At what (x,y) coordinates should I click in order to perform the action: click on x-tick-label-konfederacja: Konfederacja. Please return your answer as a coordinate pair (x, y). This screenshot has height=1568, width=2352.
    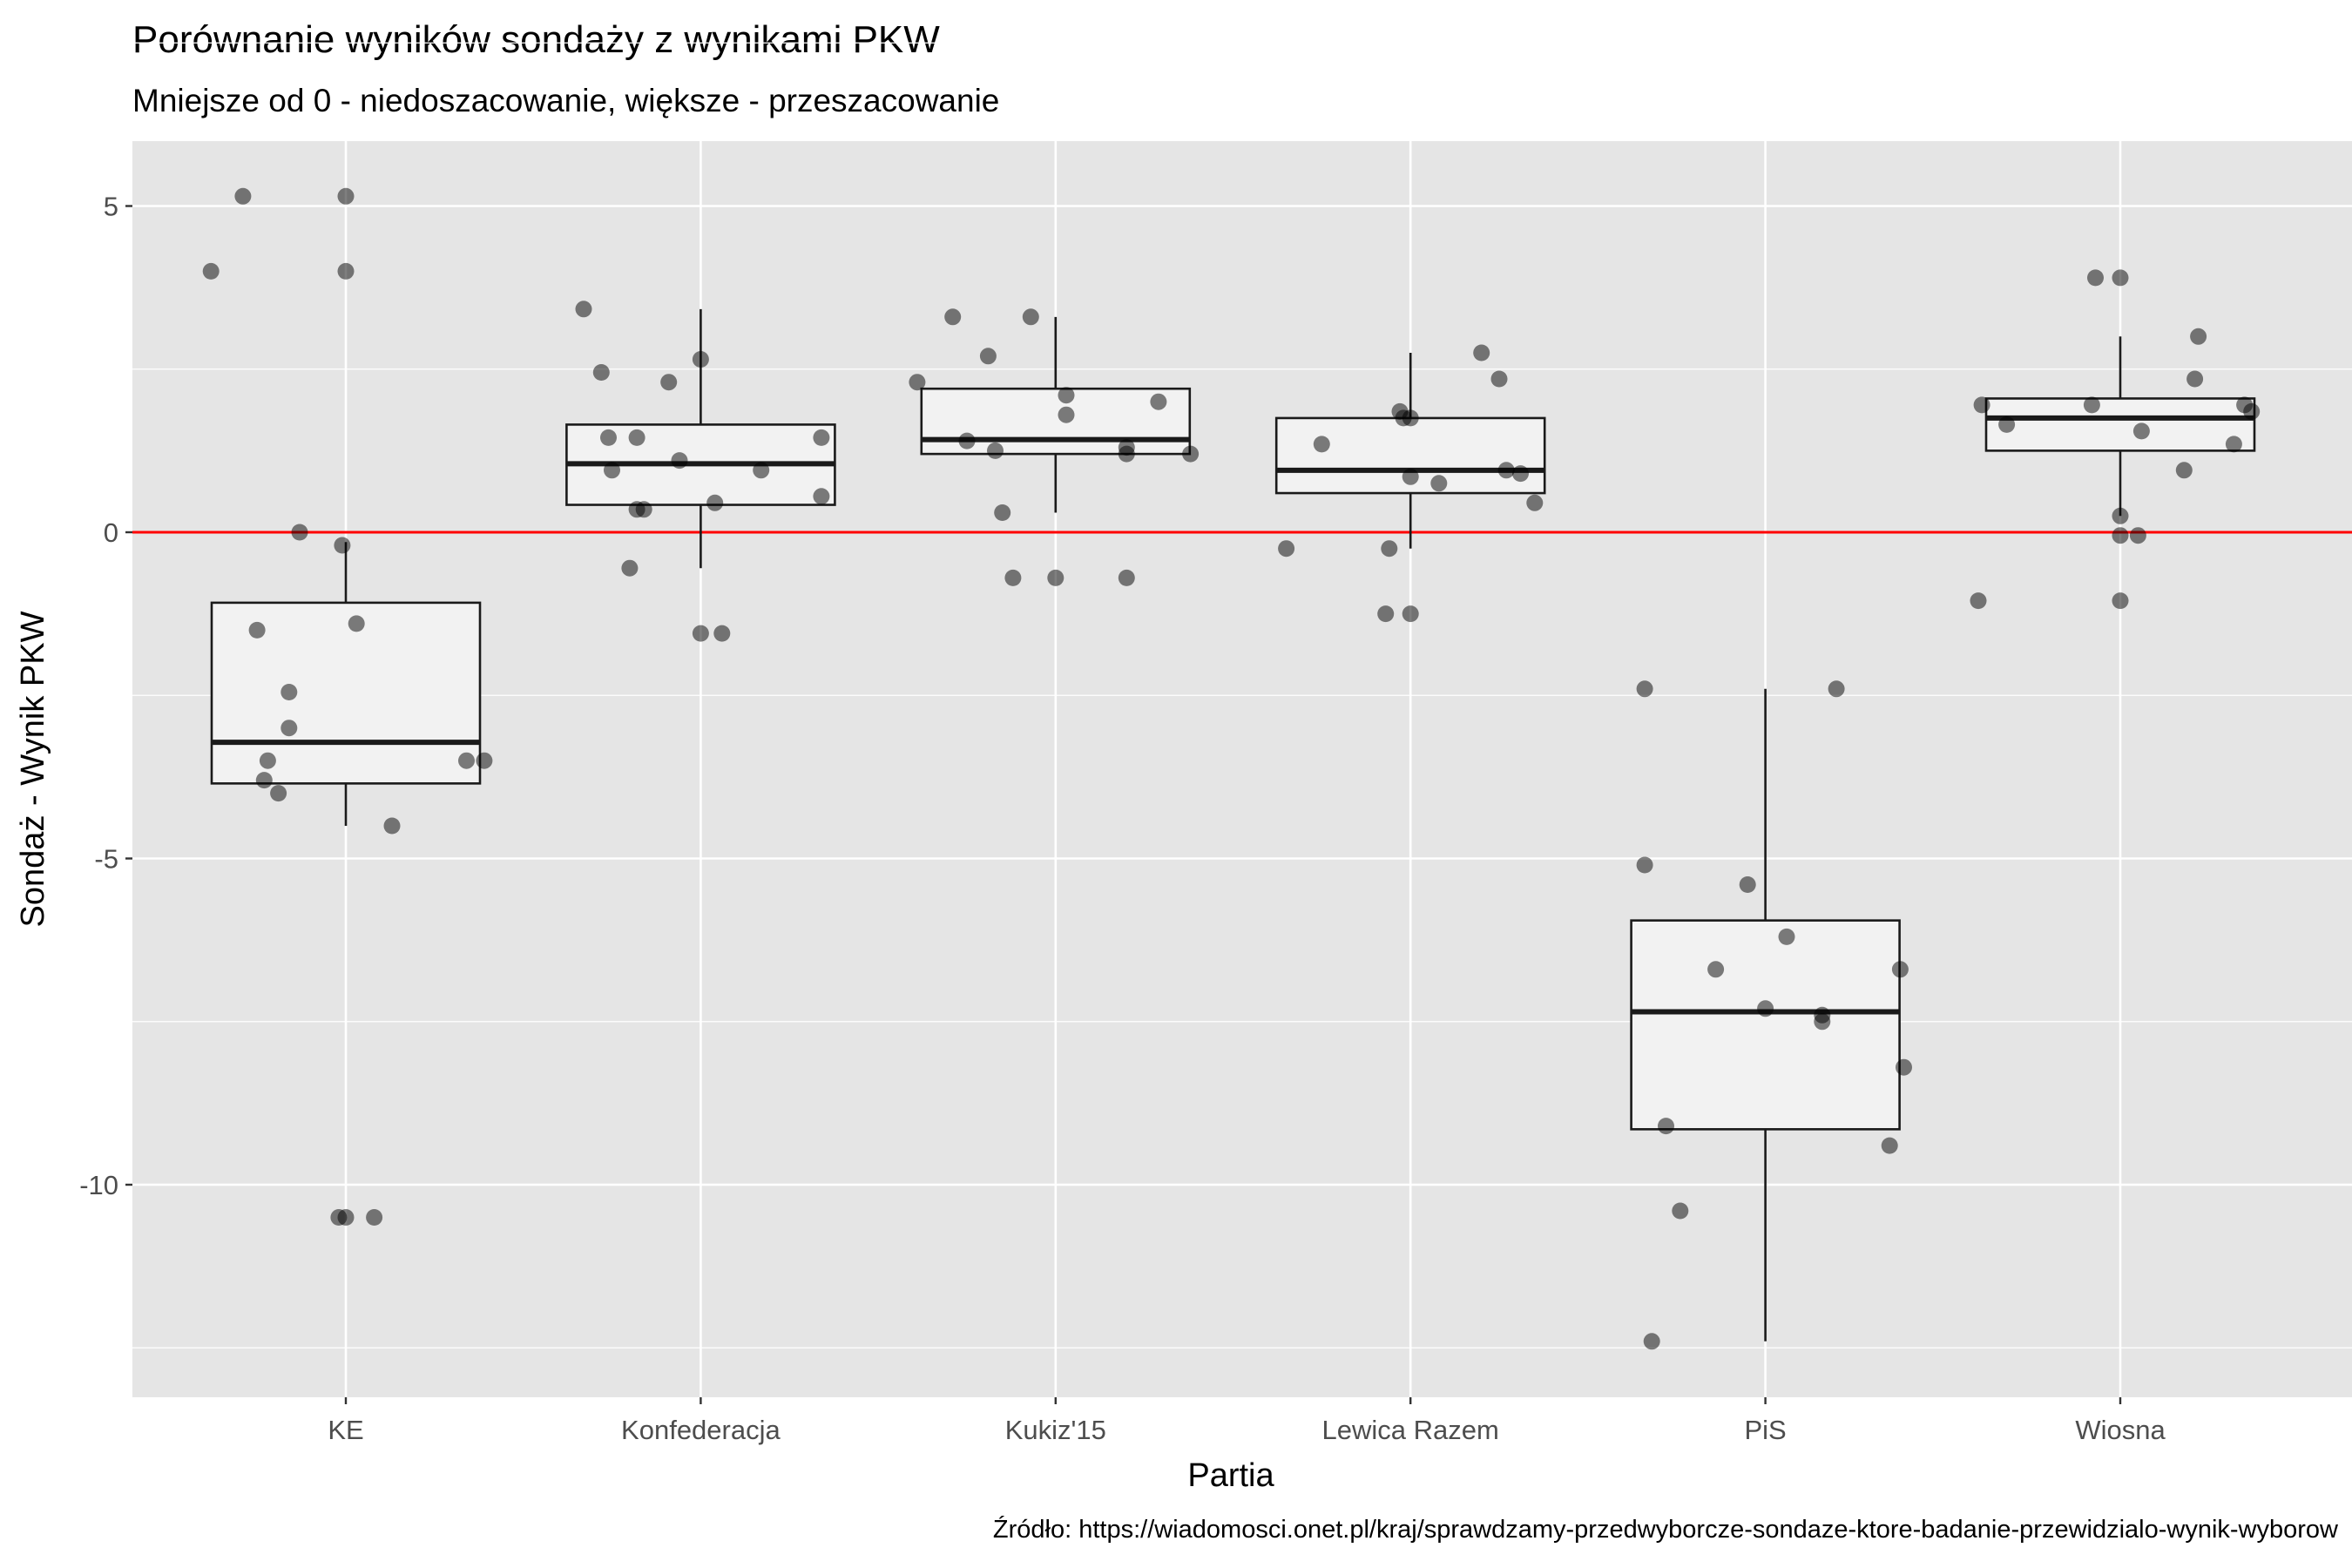
    Looking at the image, I should click on (701, 1430).